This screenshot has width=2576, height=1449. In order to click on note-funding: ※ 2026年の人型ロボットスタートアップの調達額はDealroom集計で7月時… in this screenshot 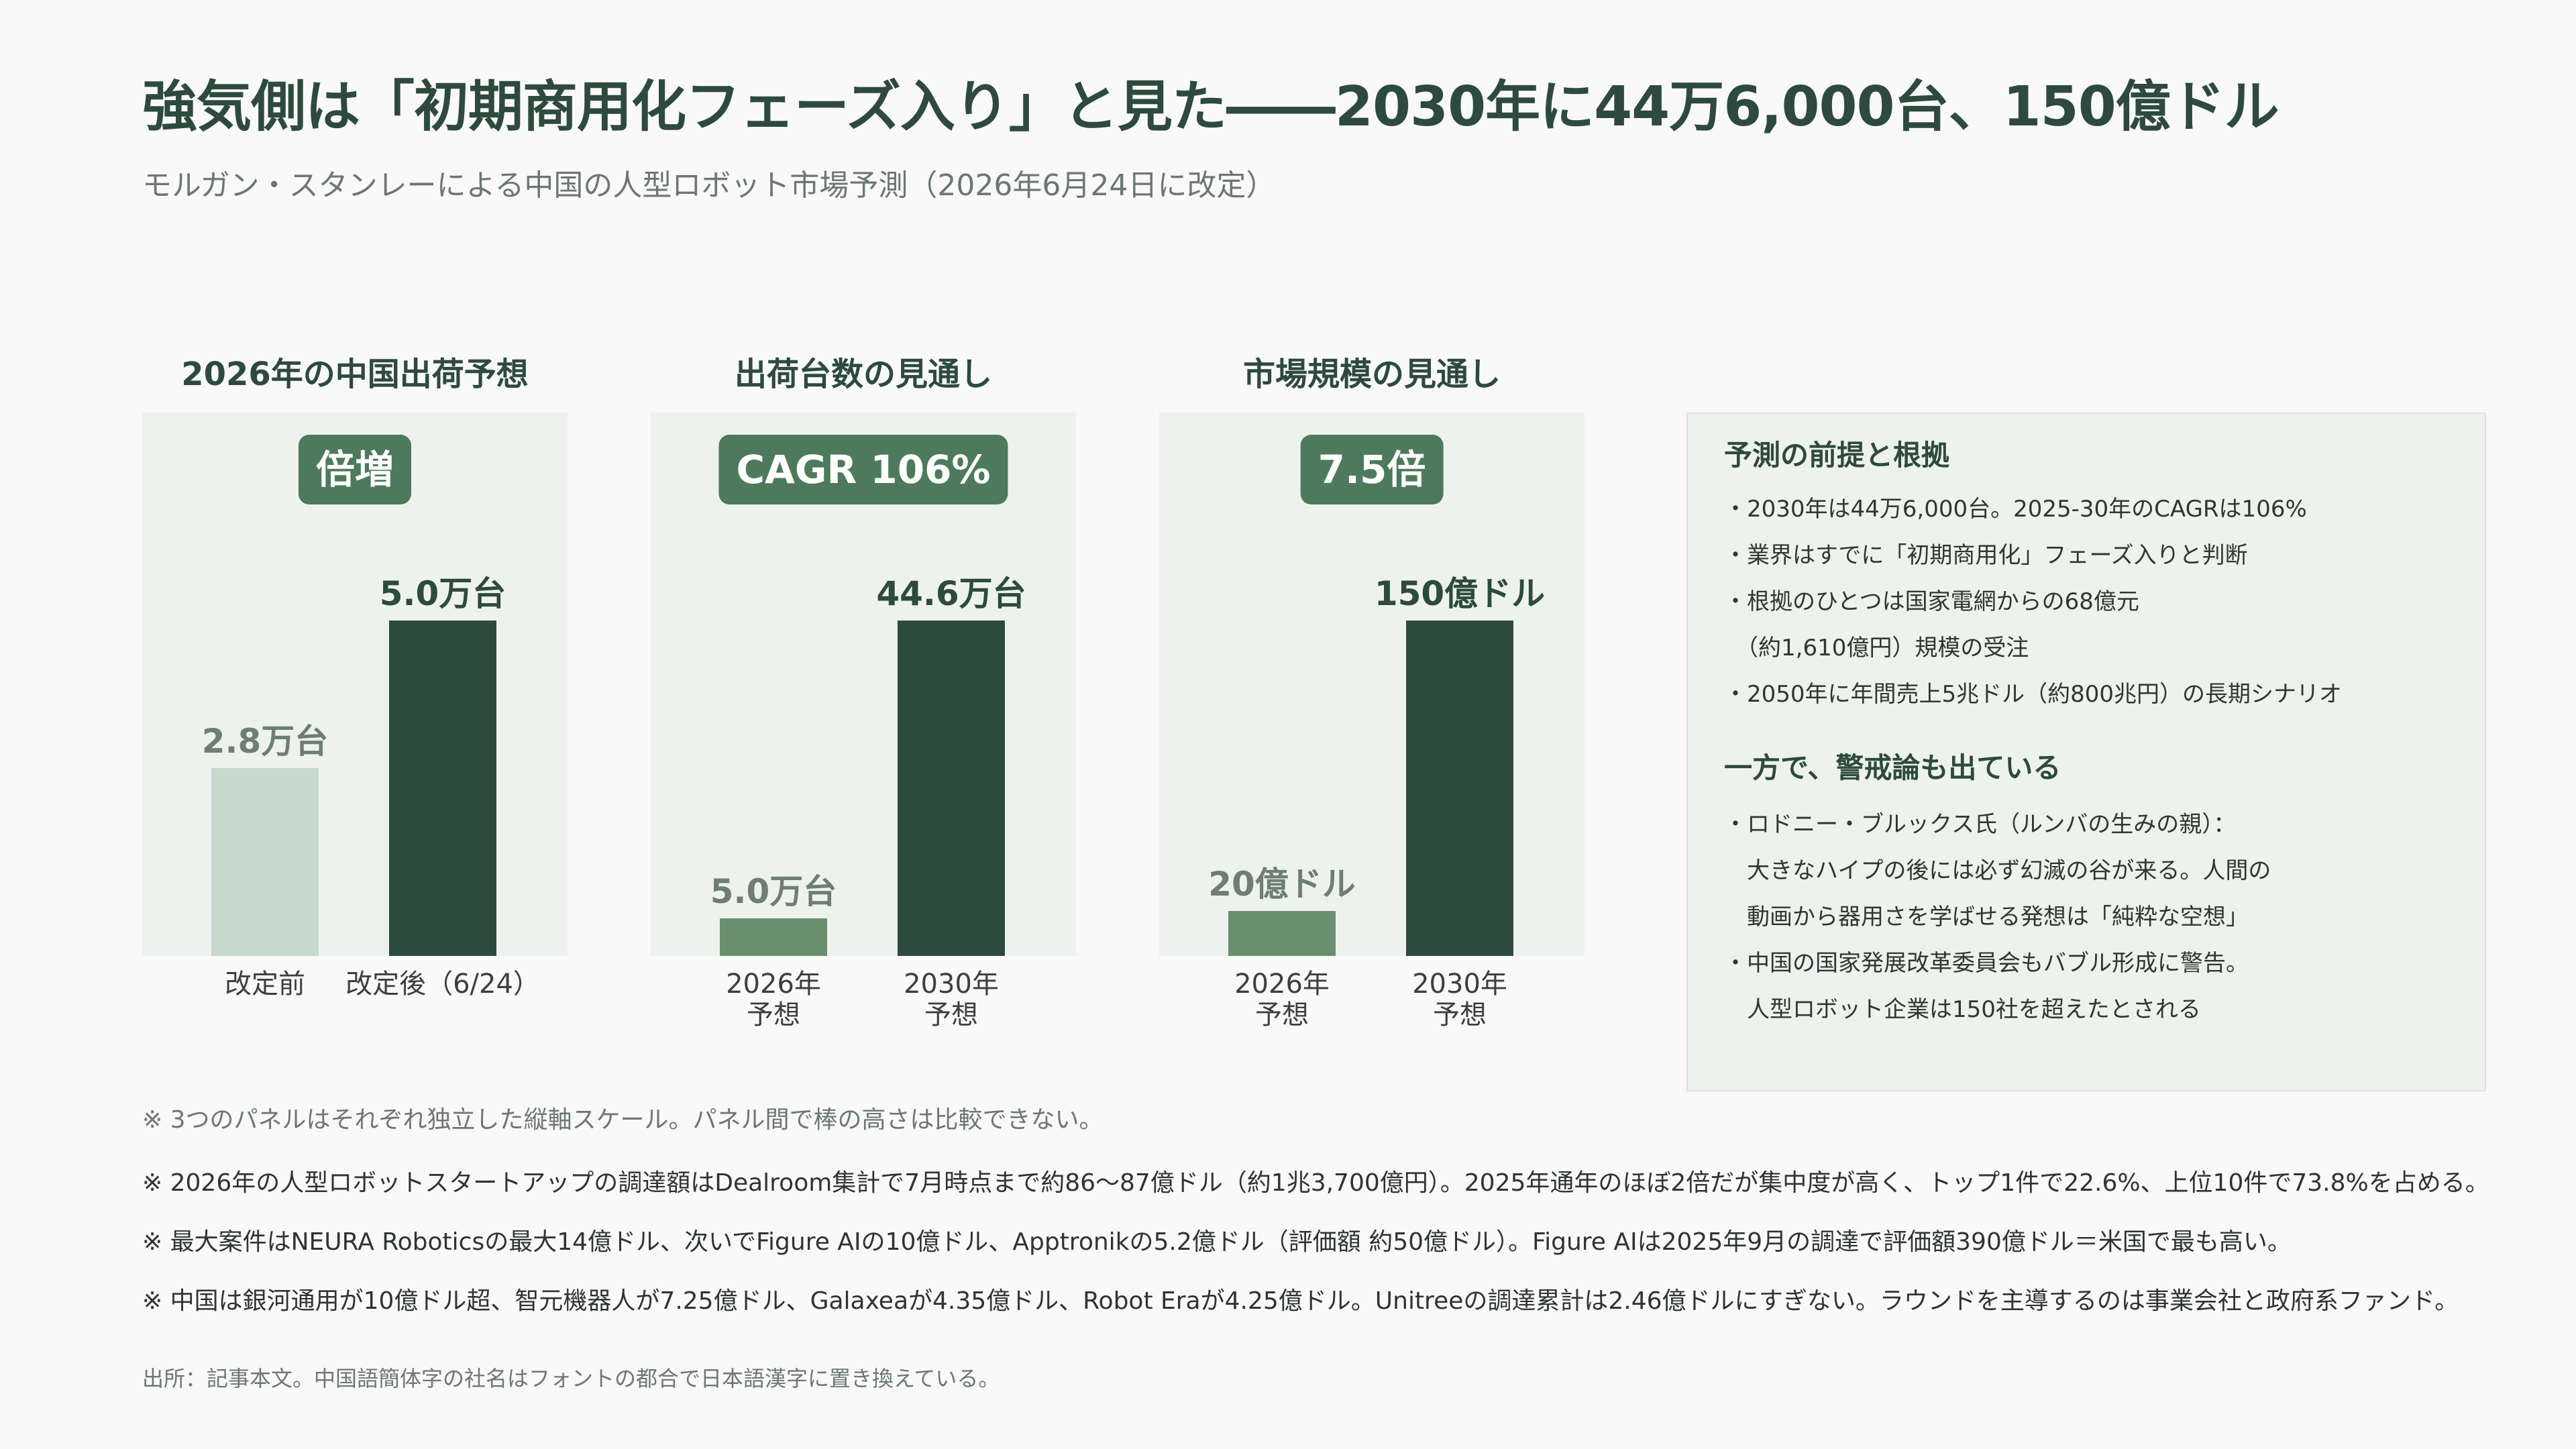, I will do `click(1315, 1183)`.